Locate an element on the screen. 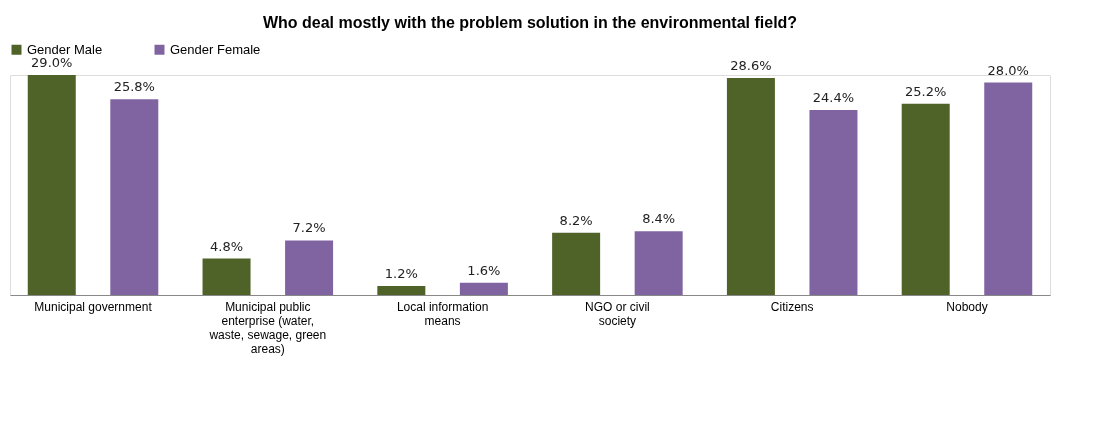 This screenshot has height=441, width=1105. data-label: 25.2% is located at coordinates (926, 91).